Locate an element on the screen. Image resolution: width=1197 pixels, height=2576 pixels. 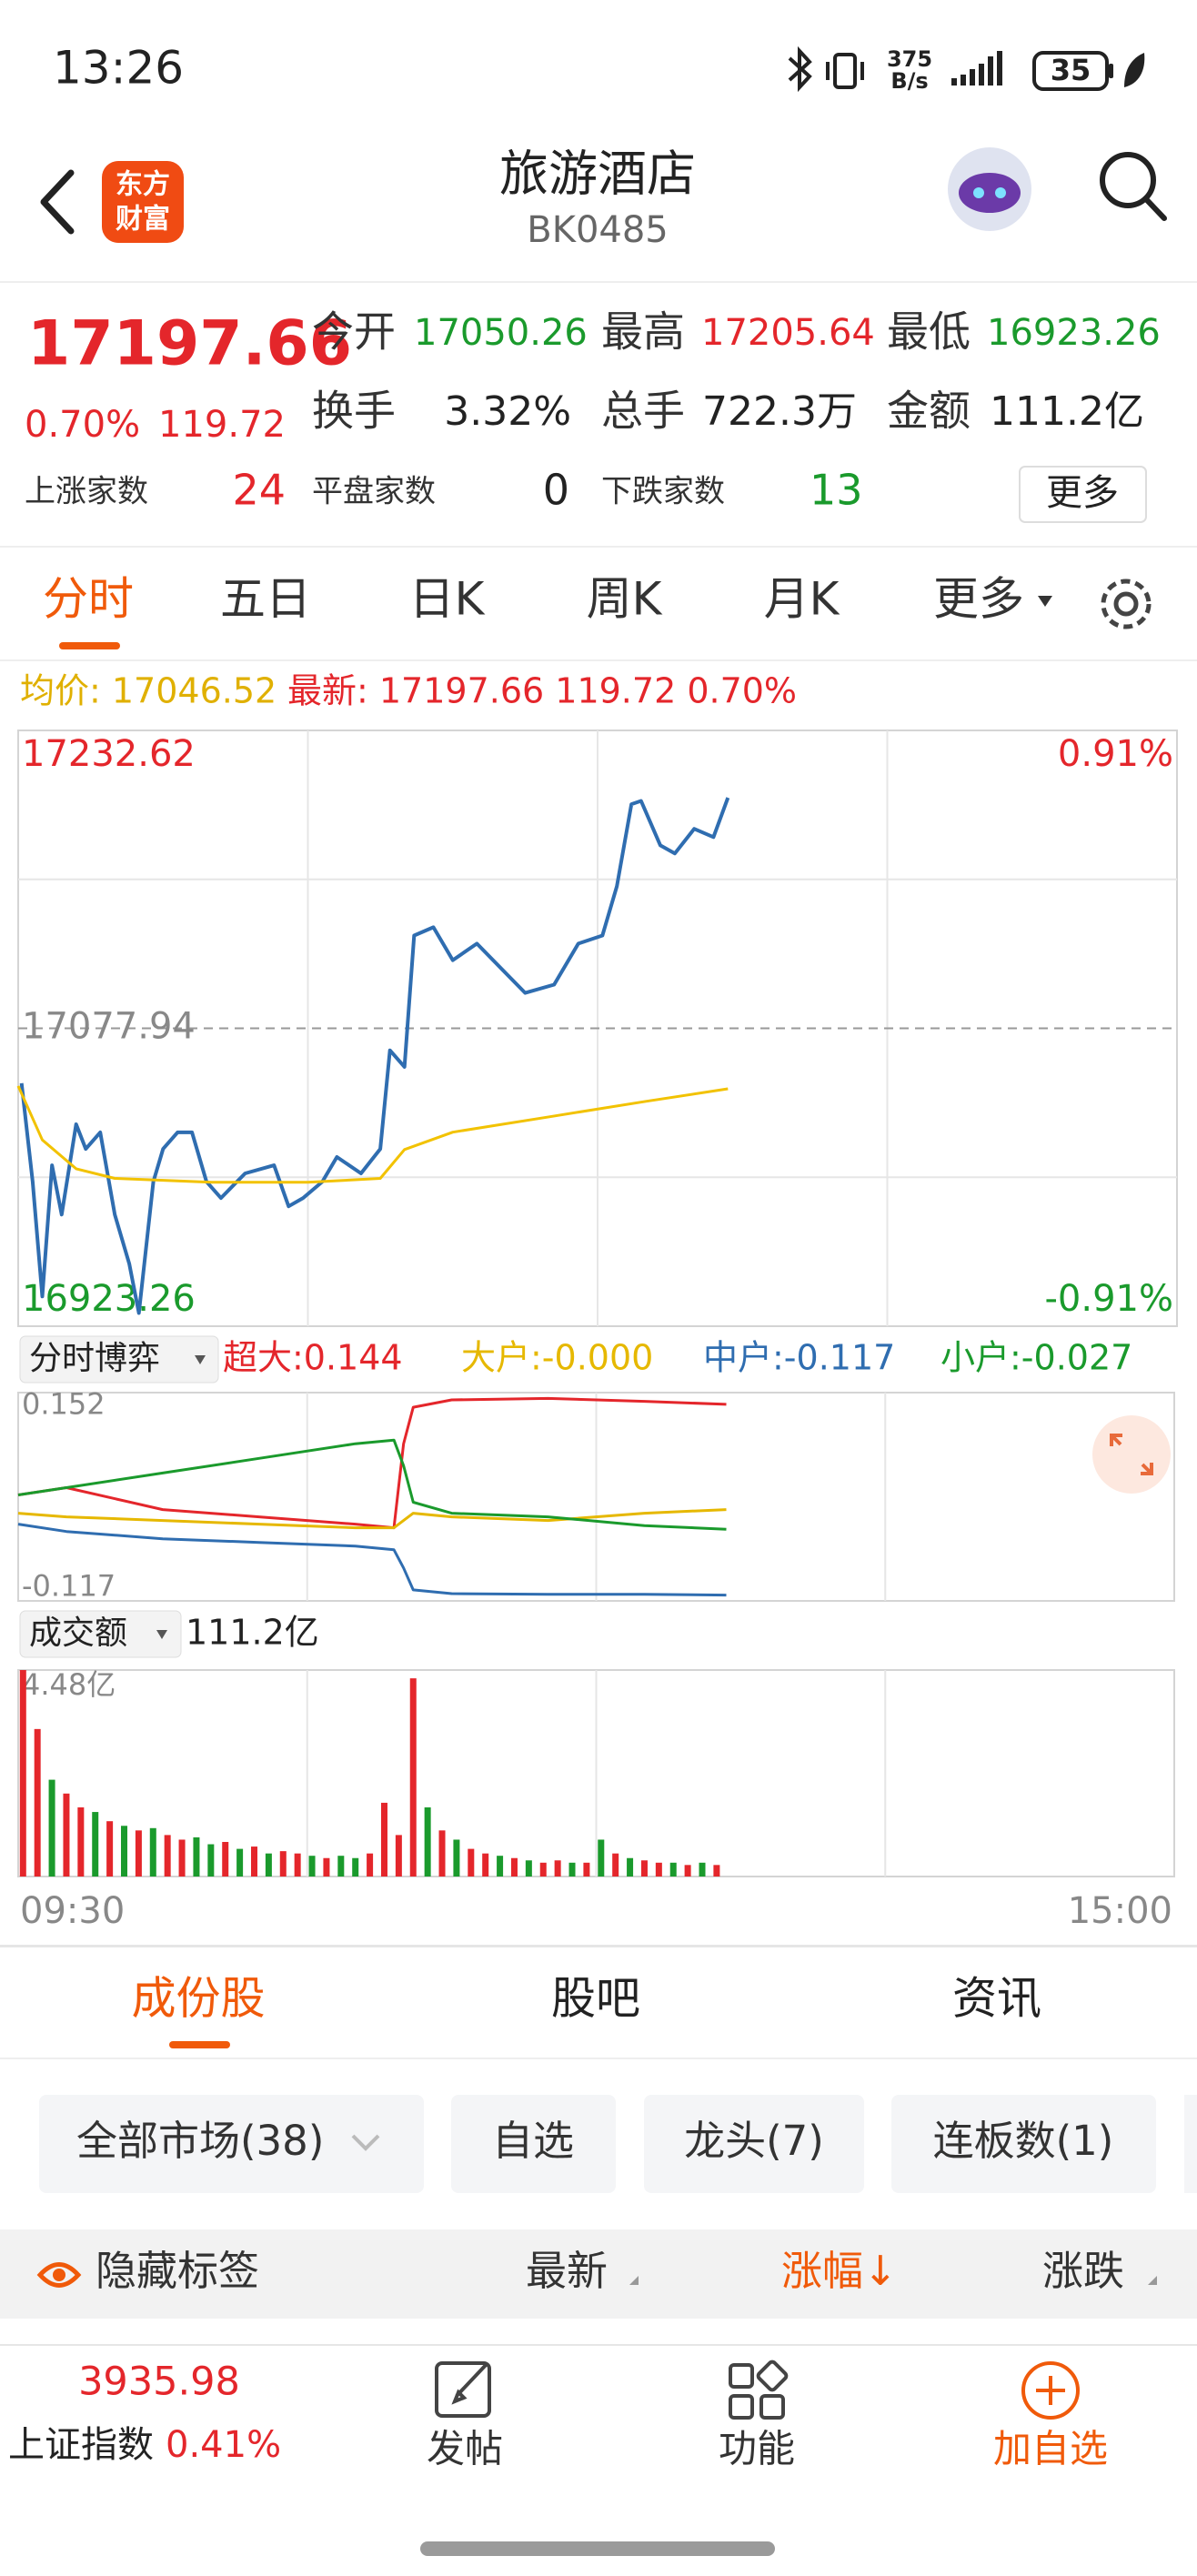
filter-chip-label: 龙头(7) is located at coordinates (754, 2141).